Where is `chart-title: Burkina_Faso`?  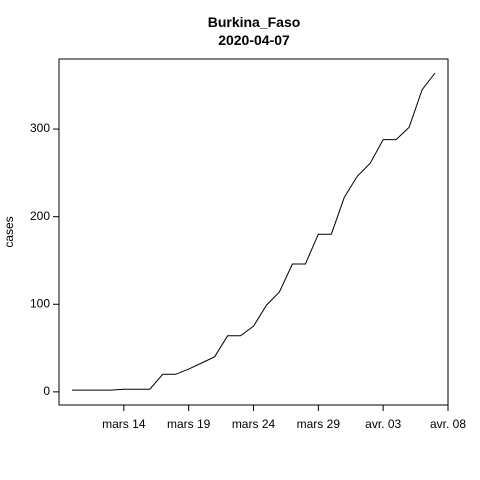
chart-title: Burkina_Faso is located at coordinates (254, 22).